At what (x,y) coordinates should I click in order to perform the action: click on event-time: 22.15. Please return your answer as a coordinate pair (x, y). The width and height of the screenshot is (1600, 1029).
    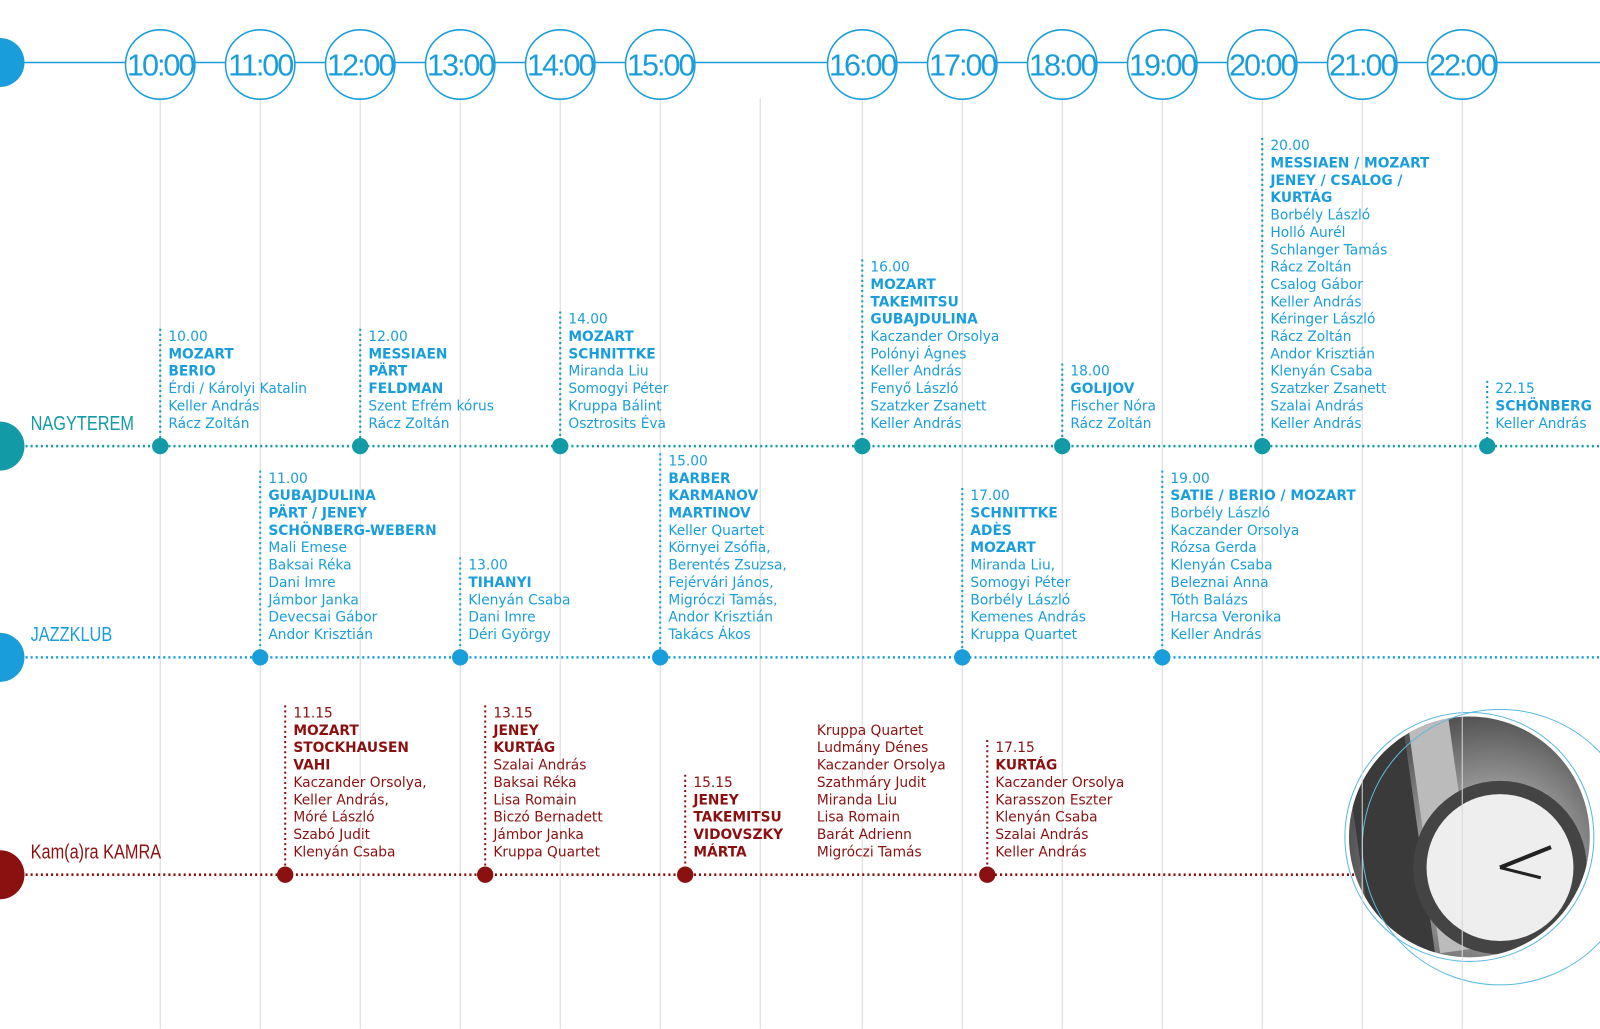
    Looking at the image, I should click on (1514, 389).